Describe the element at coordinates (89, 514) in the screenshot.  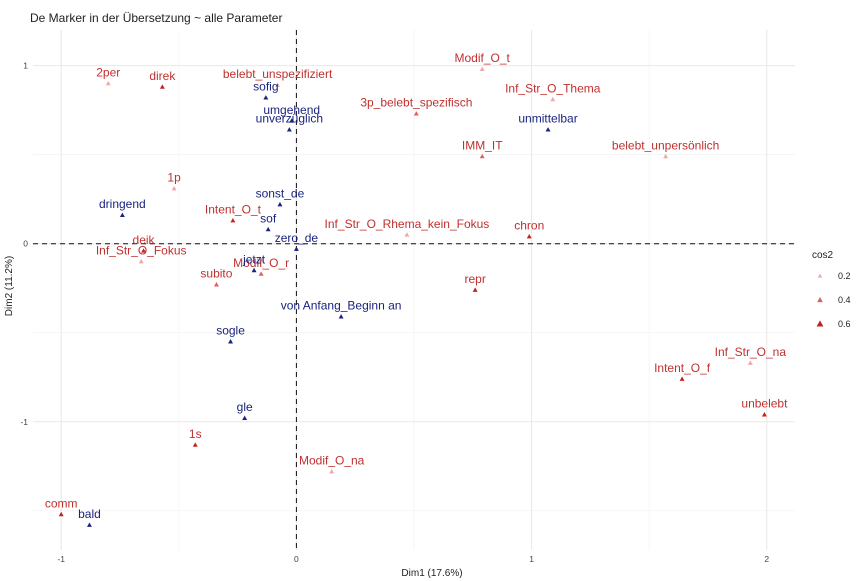
I see `data-label: bald` at that location.